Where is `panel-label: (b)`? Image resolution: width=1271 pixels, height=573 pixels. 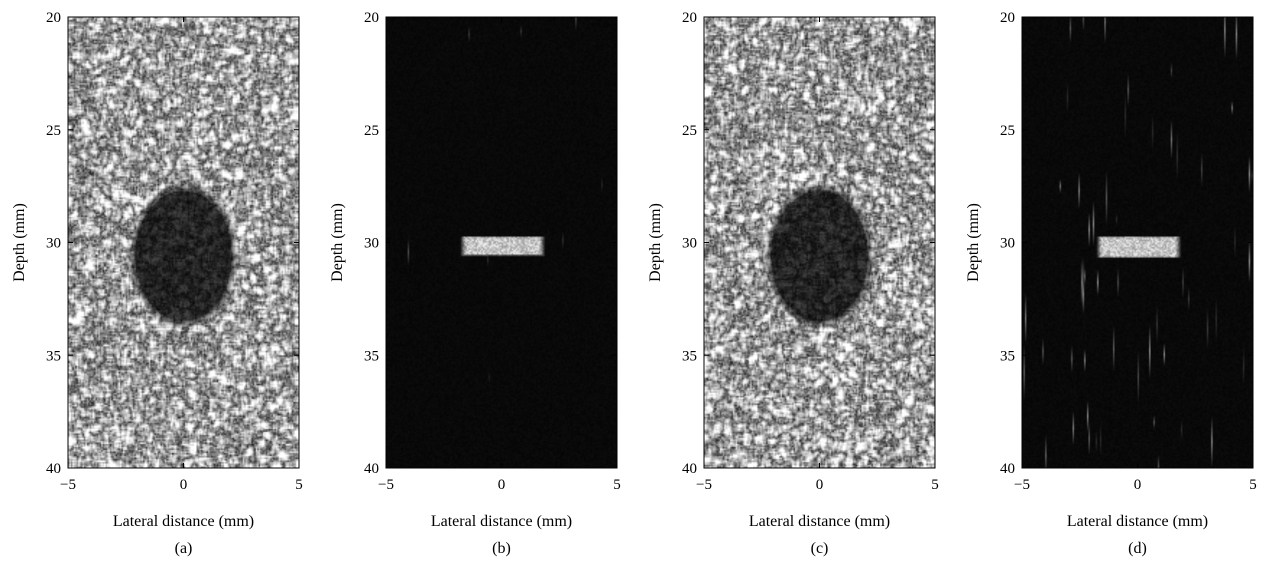 panel-label: (b) is located at coordinates (501, 548).